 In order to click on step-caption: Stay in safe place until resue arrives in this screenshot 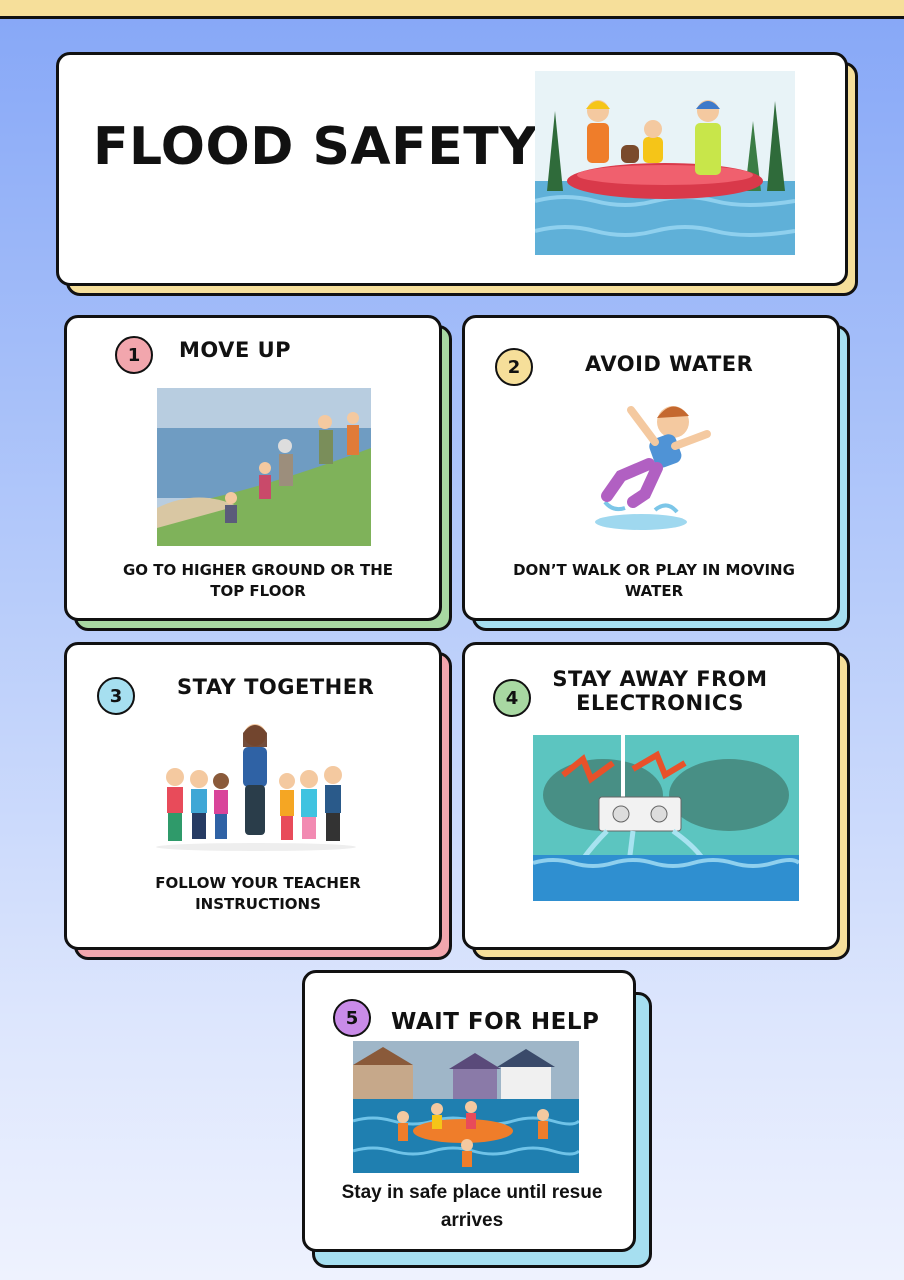, I will do `click(472, 1206)`.